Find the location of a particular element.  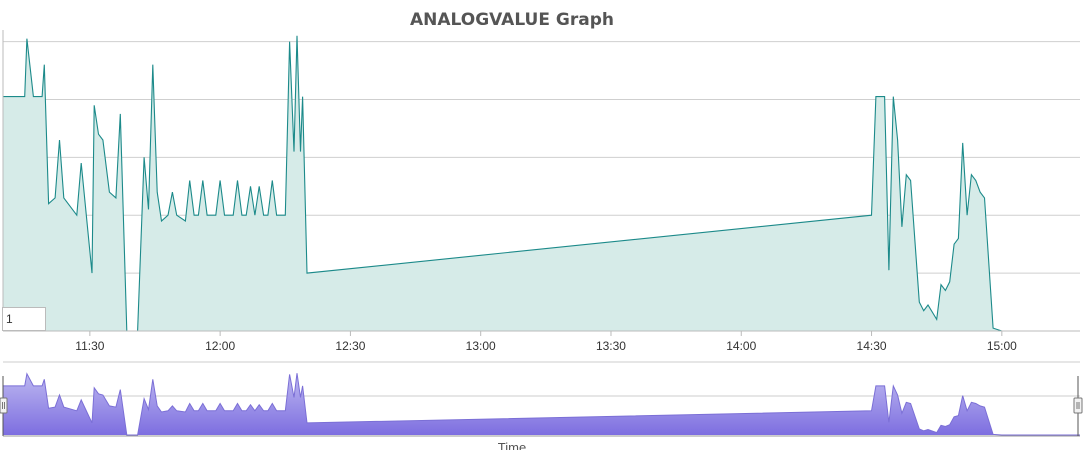

chart-title: ANALOGVALUE Graph is located at coordinates (512, 20).